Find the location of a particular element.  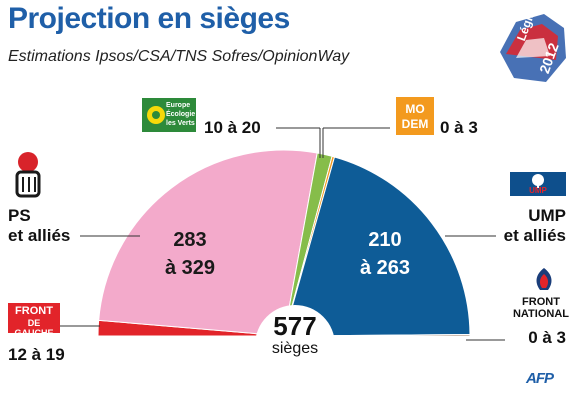

sunflower-icon is located at coordinates (156, 115).